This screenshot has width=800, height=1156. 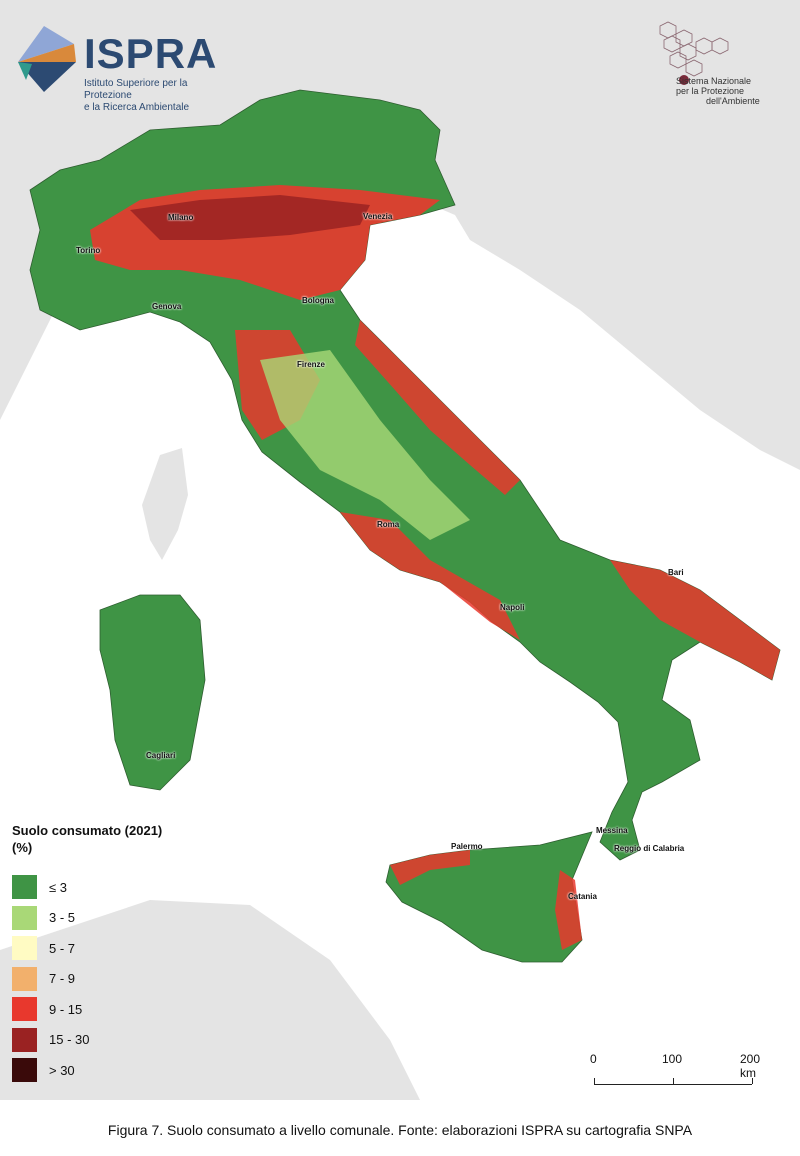 What do you see at coordinates (378, 216) in the screenshot?
I see `city-label-venezia: Venezia` at bounding box center [378, 216].